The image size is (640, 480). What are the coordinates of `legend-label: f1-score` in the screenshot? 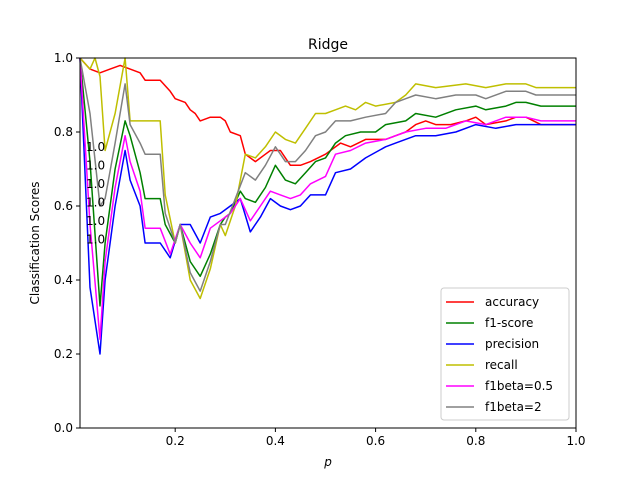 It's located at (509, 323).